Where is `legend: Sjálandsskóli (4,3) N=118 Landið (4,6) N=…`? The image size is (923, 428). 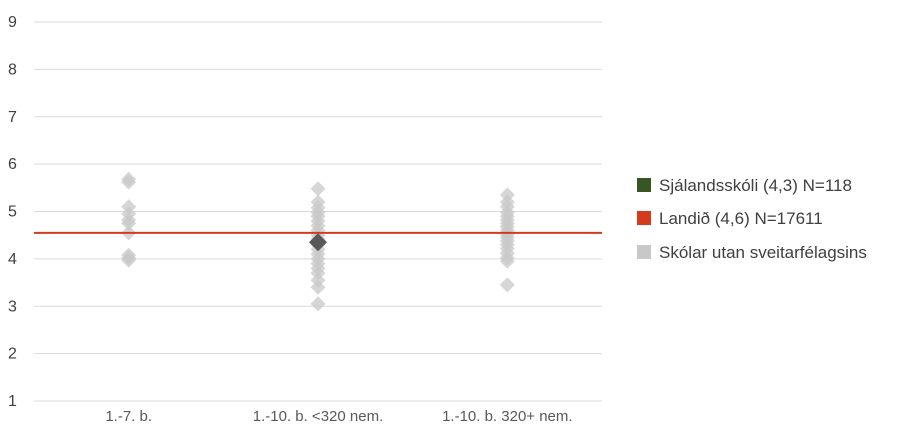
legend: Sjálandsskóli (4,3) N=118 Landið (4,6) N=… is located at coordinates (752, 219).